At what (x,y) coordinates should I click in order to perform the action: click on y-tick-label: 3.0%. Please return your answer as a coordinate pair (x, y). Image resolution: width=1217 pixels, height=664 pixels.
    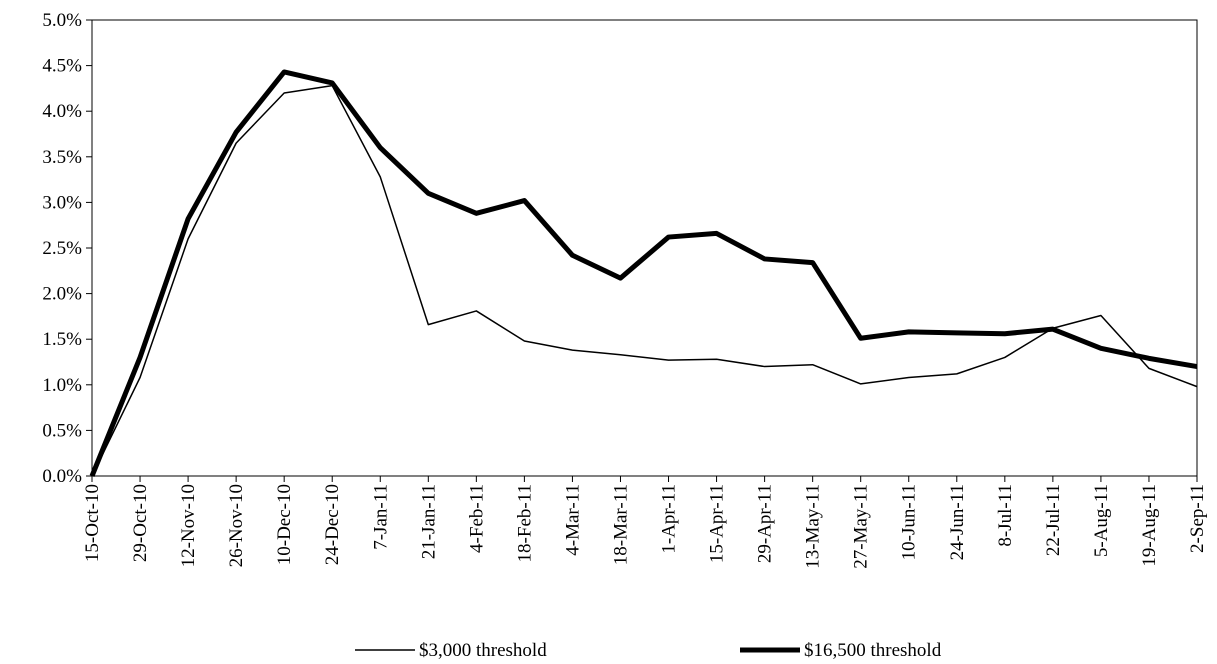
    Looking at the image, I should click on (62, 202).